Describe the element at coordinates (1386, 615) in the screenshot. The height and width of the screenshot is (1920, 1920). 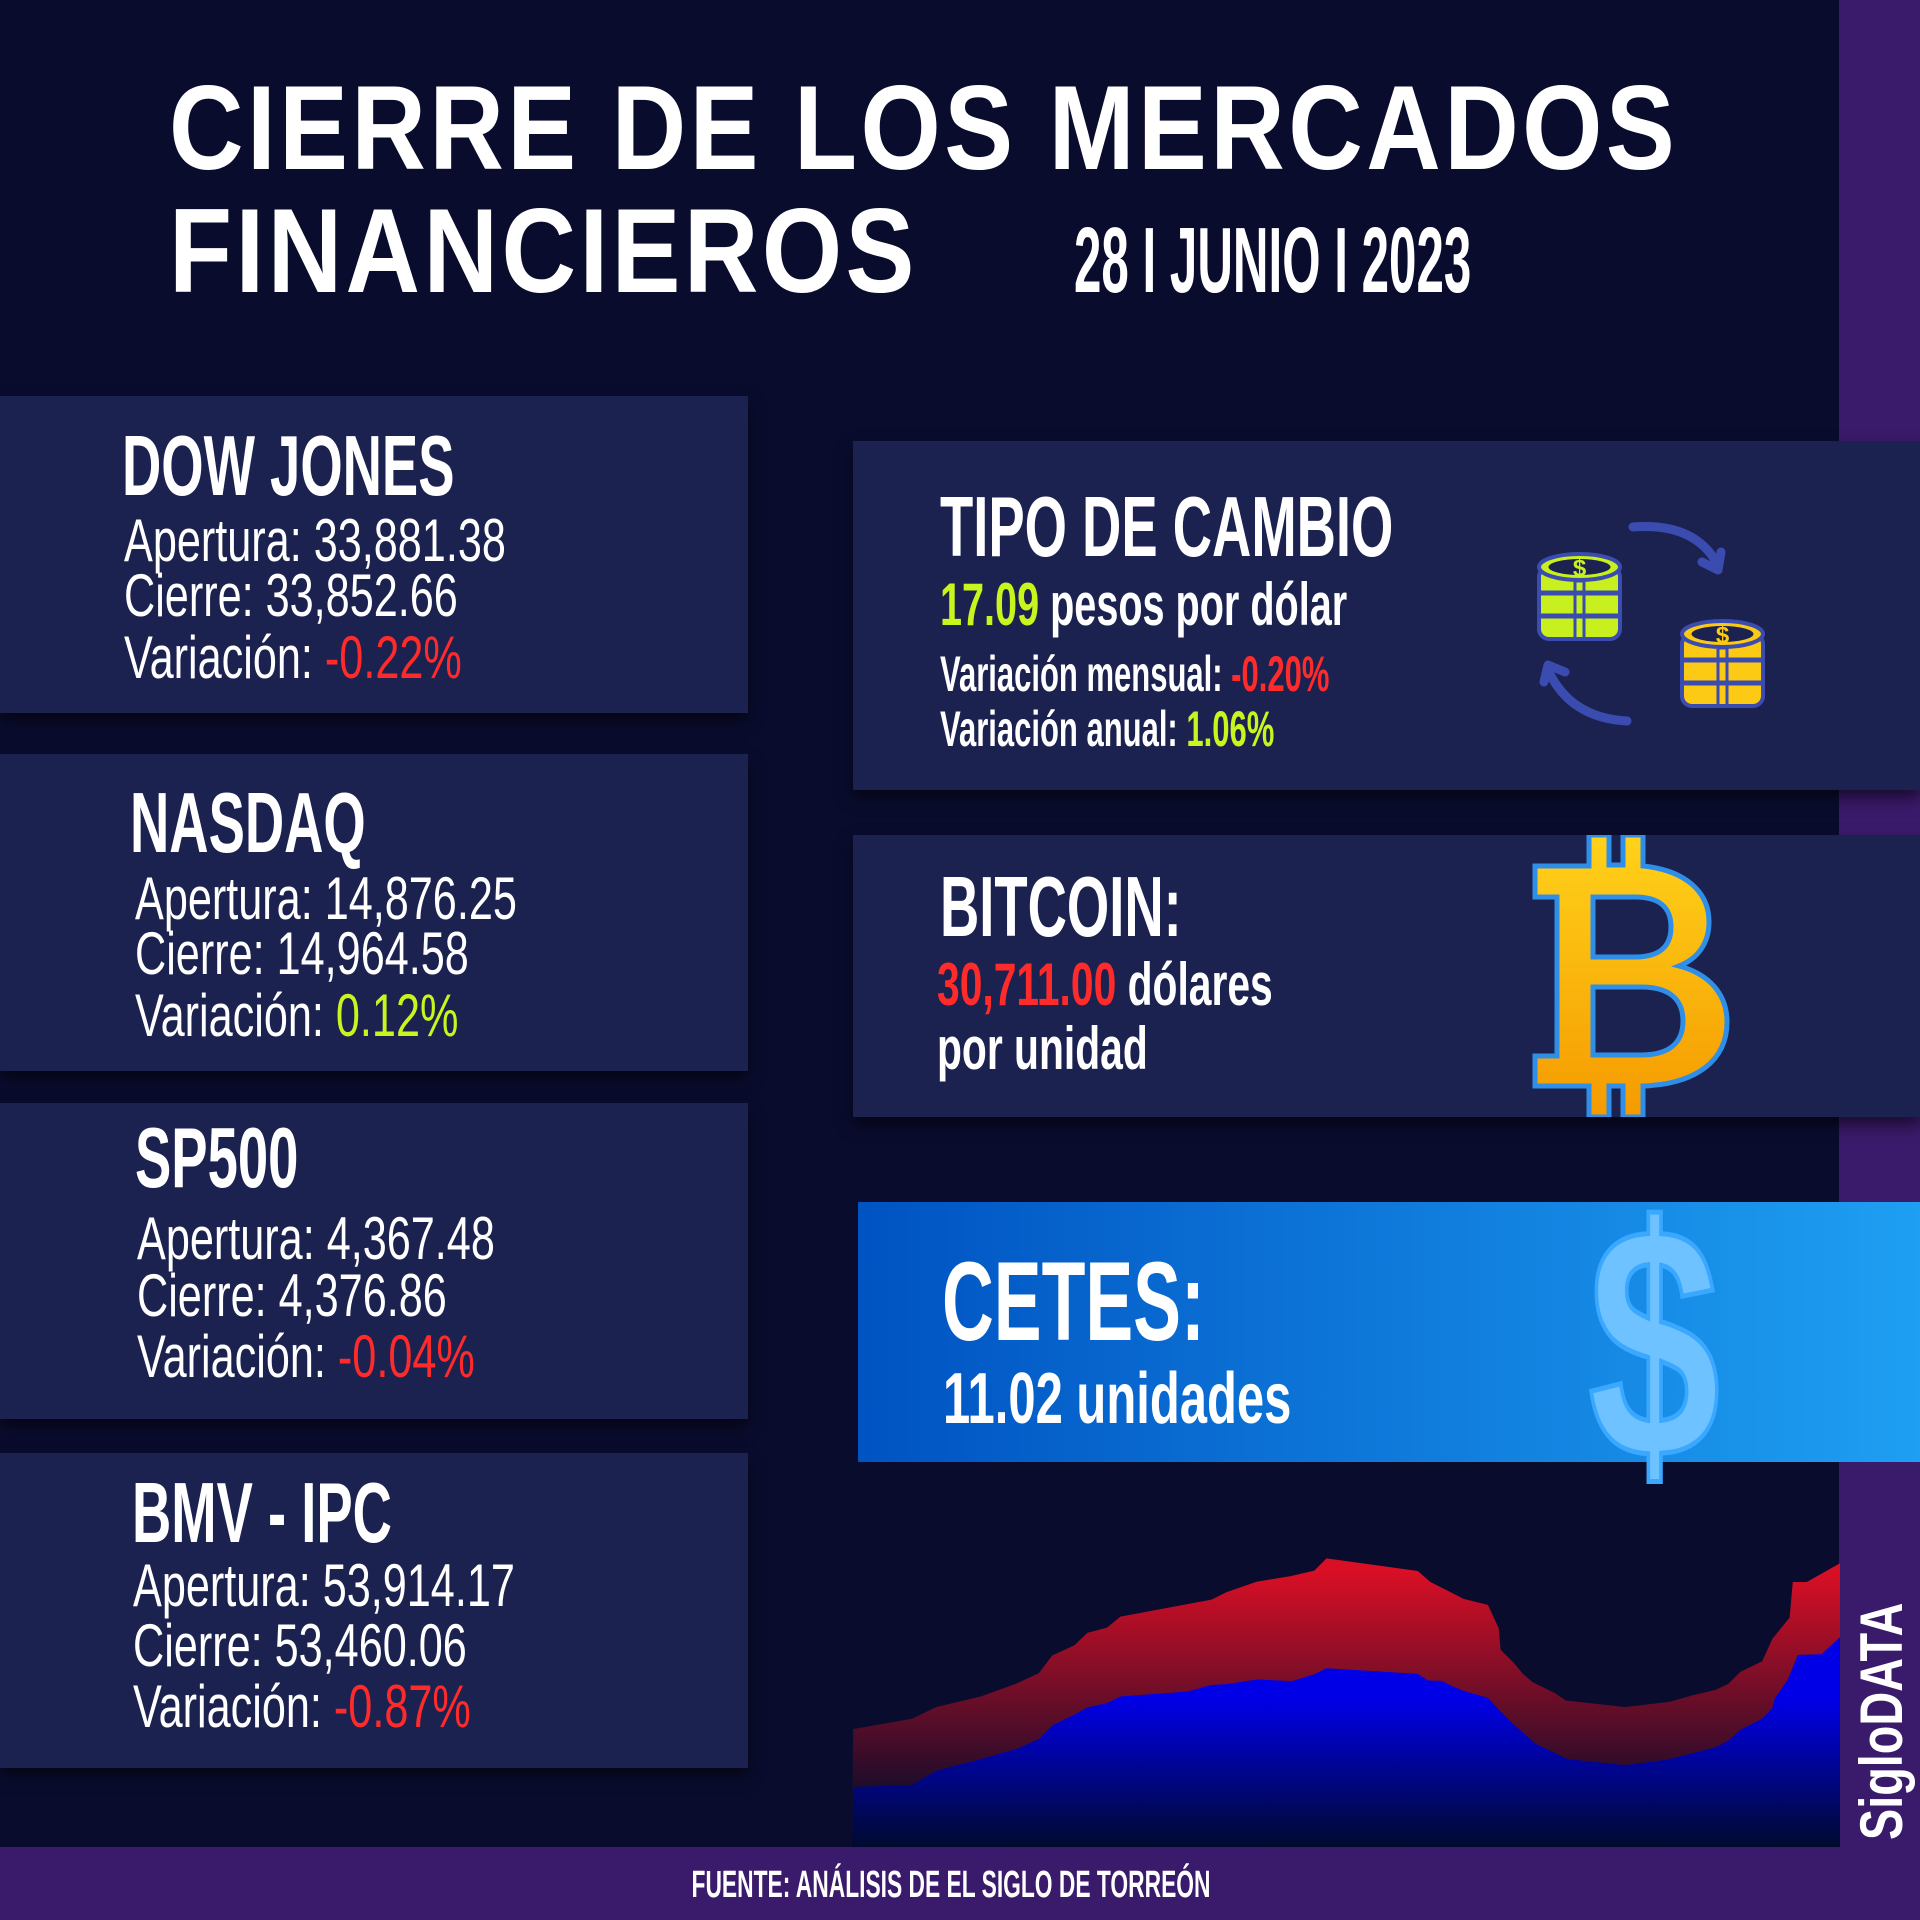
I see `exchange-rate-panel` at that location.